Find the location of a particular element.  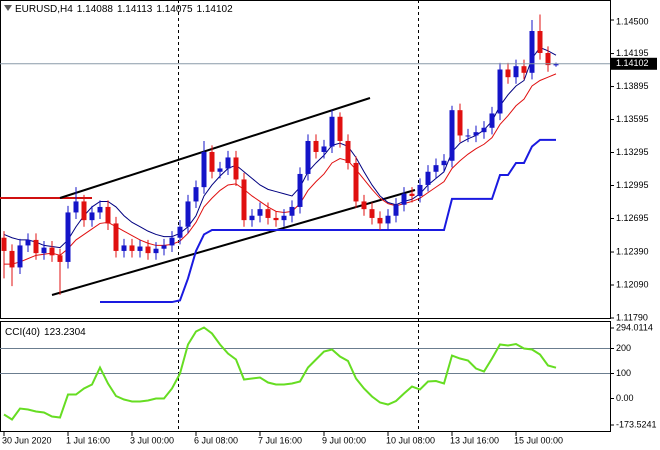

x-tick-label: 3 Jul 00:00 is located at coordinates (152, 440).